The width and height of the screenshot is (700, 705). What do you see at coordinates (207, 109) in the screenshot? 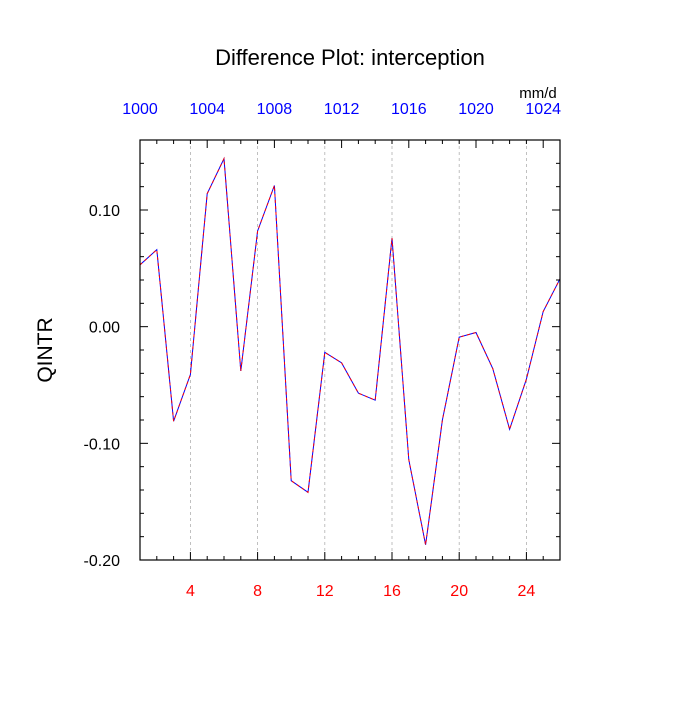
I see `top-tick-label: 1004` at bounding box center [207, 109].